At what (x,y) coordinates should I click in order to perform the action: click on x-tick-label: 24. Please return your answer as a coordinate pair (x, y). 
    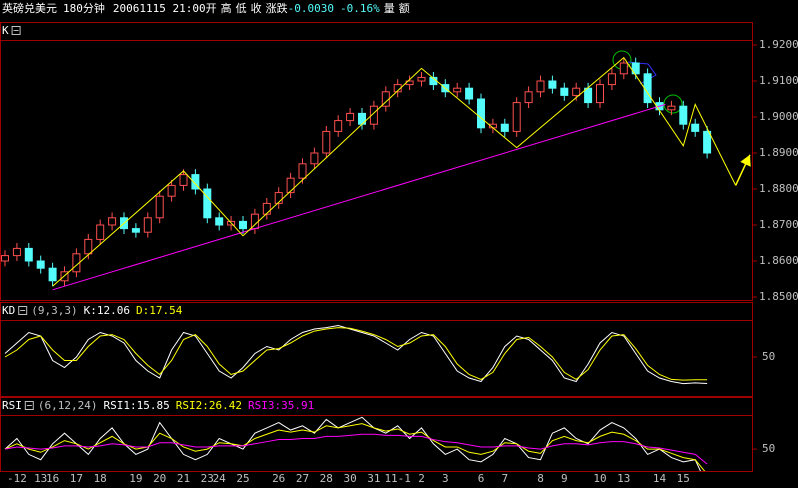
    Looking at the image, I should click on (220, 478).